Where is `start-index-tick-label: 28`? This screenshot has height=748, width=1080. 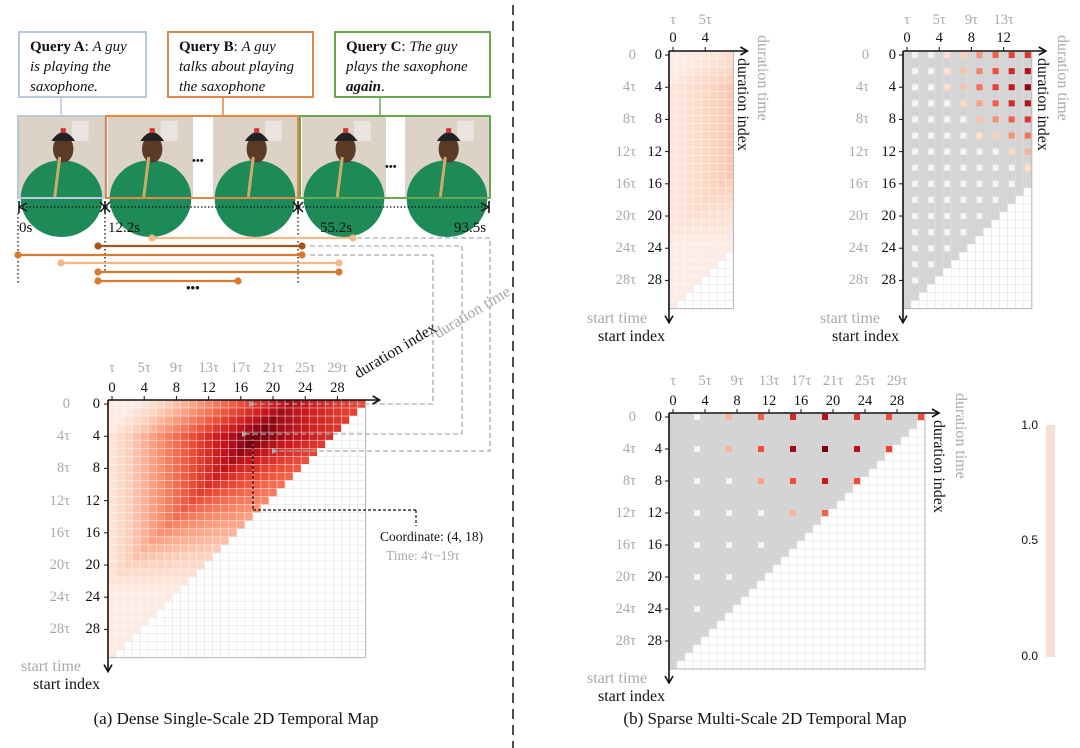 start-index-tick-label: 28 is located at coordinates (93, 629).